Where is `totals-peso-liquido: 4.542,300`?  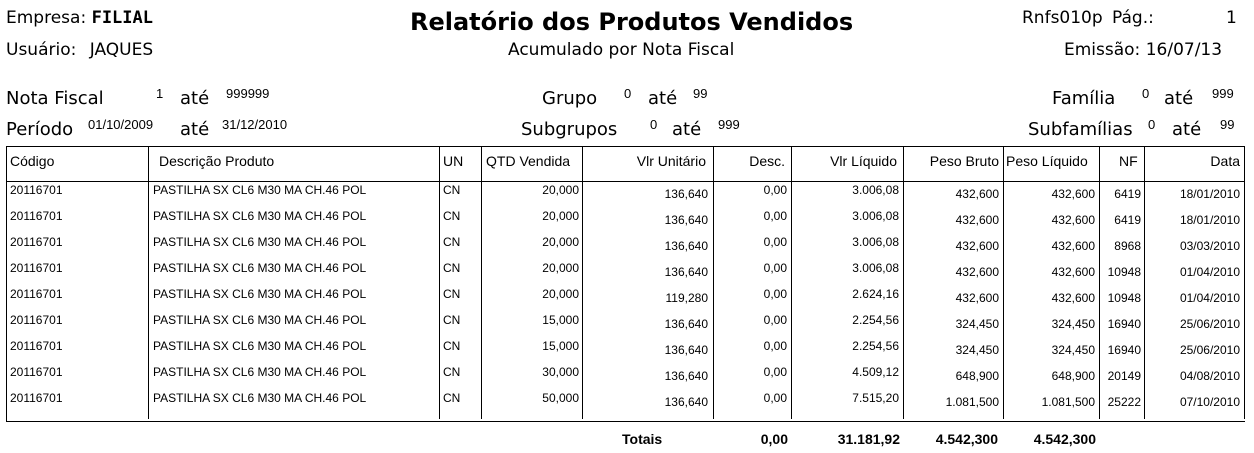 totals-peso-liquido: 4.542,300 is located at coordinates (1064, 439).